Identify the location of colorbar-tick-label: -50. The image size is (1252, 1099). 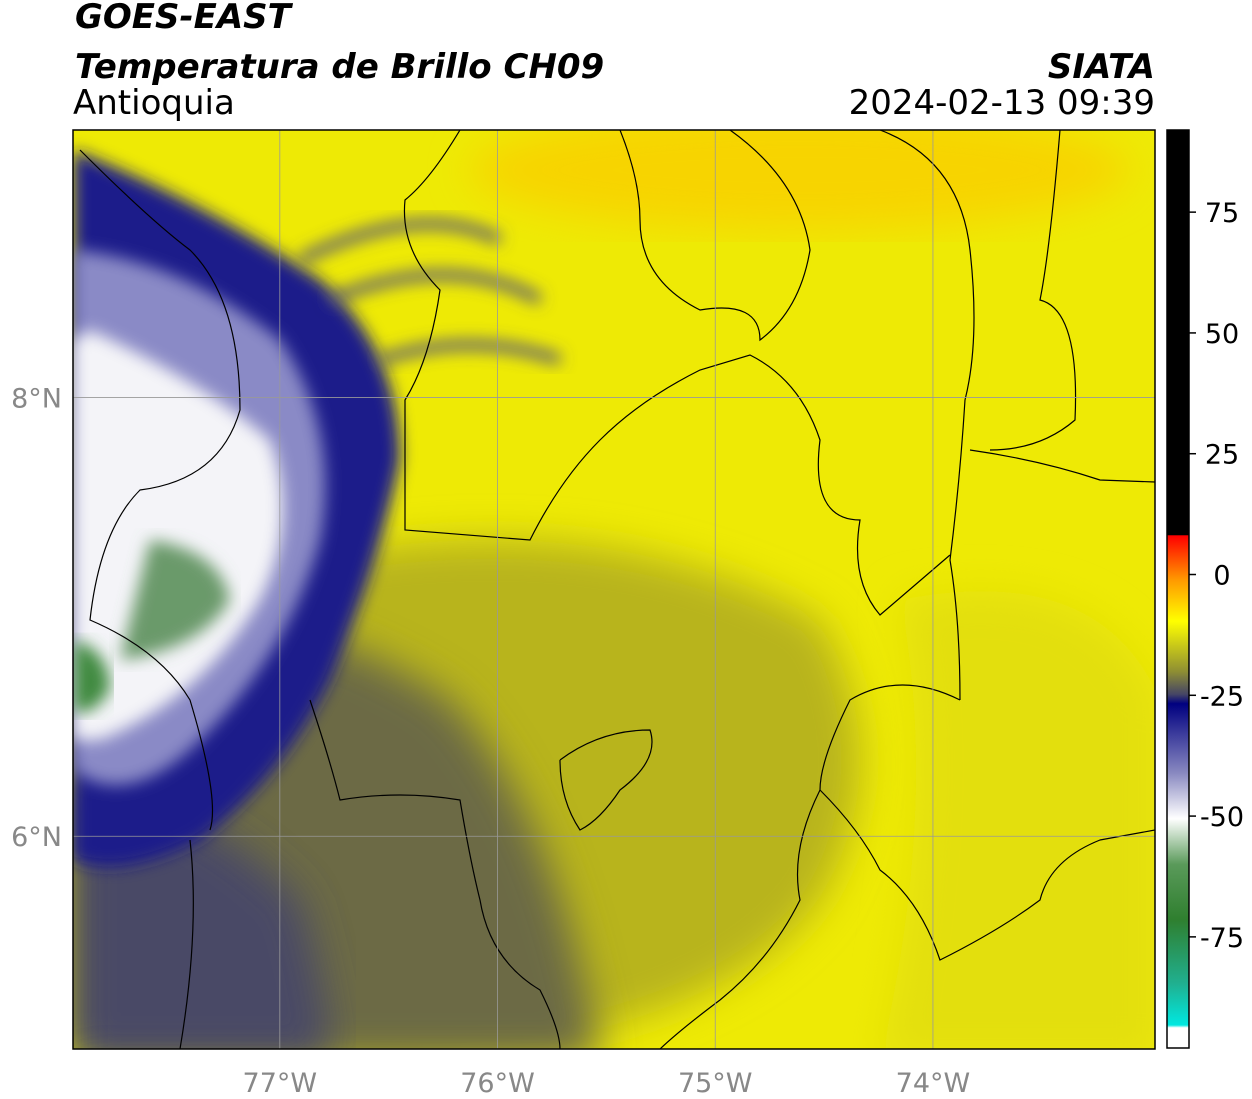
(1222, 817).